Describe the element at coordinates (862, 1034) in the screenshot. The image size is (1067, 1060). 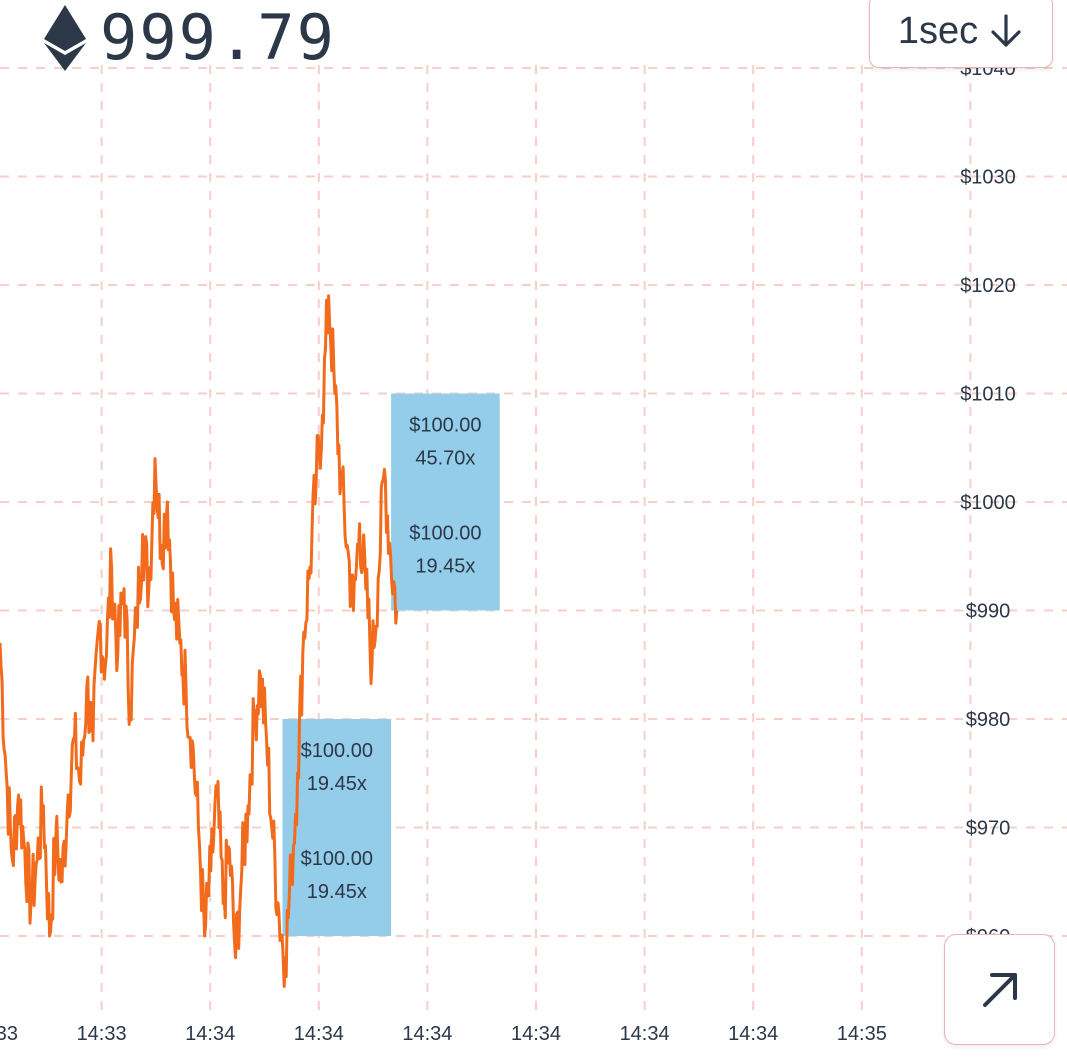
I see `x-tick-label: 14:35` at that location.